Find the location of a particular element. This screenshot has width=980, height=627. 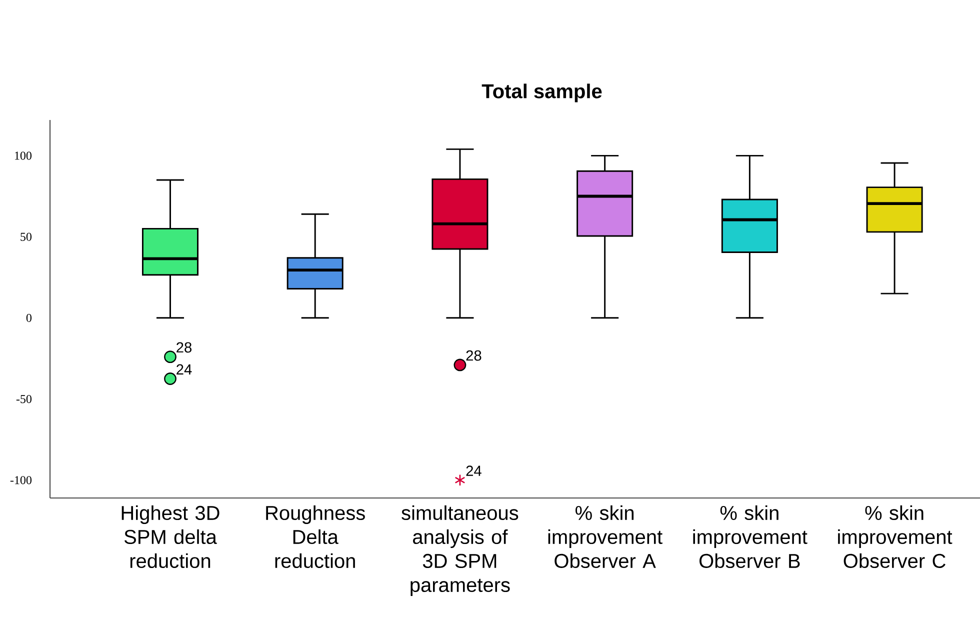

x-tick-label: % skin improvement Observer A is located at coordinates (605, 536).